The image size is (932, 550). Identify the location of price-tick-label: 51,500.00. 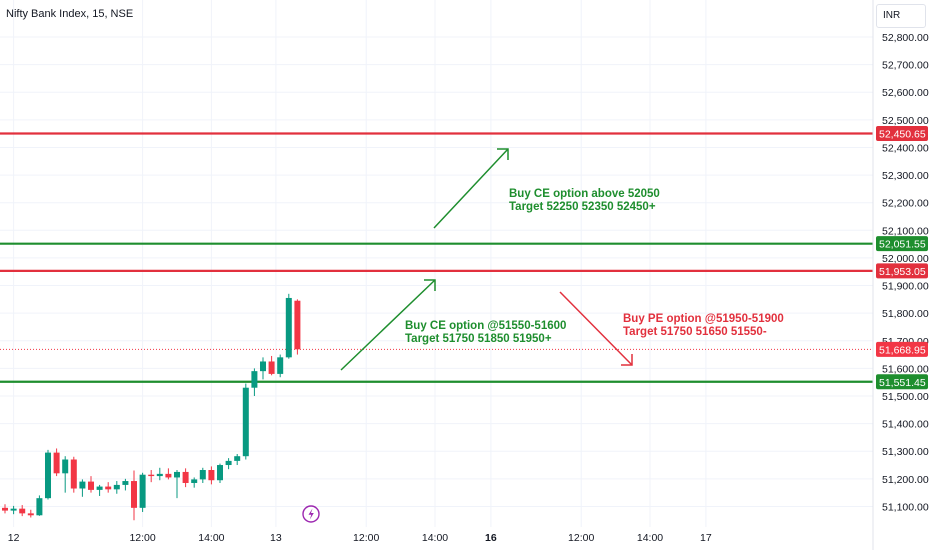
(905, 397).